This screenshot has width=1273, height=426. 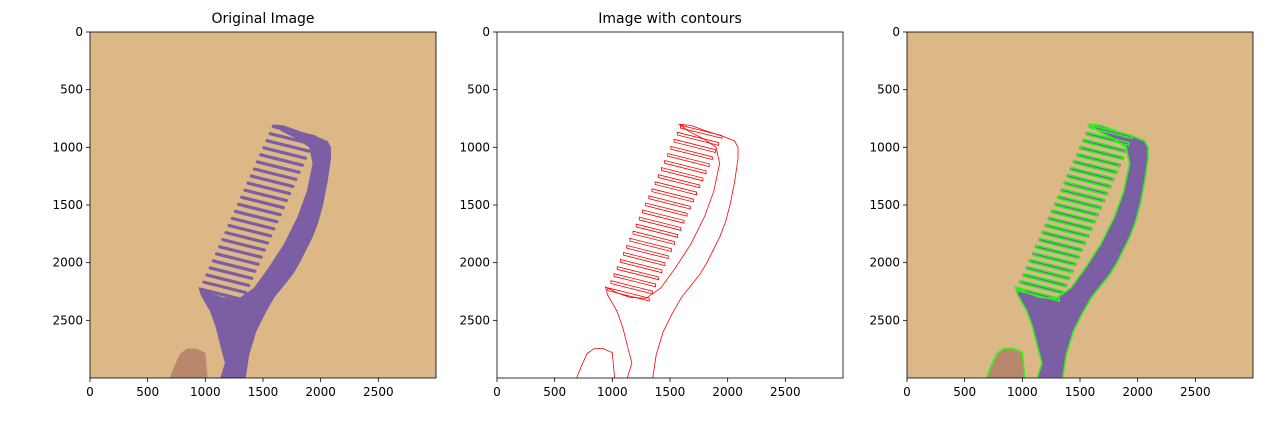 I want to click on y-tick-label: 1000, so click(x=67, y=147).